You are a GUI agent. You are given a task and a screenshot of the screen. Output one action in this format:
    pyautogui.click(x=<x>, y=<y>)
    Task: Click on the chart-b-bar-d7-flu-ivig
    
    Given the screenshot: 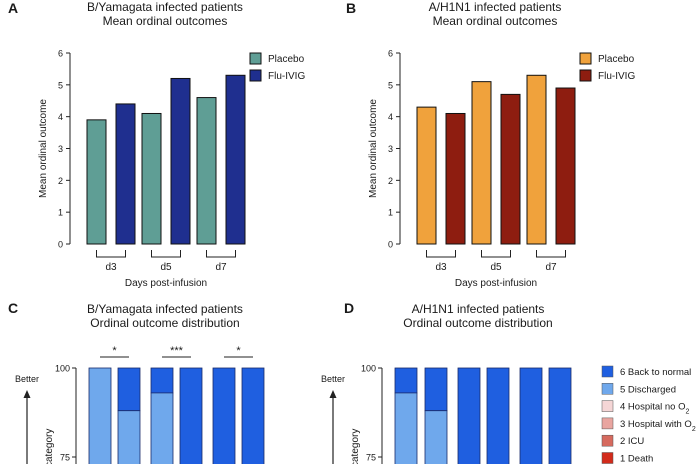 What is the action you would take?
    pyautogui.click(x=565, y=166)
    